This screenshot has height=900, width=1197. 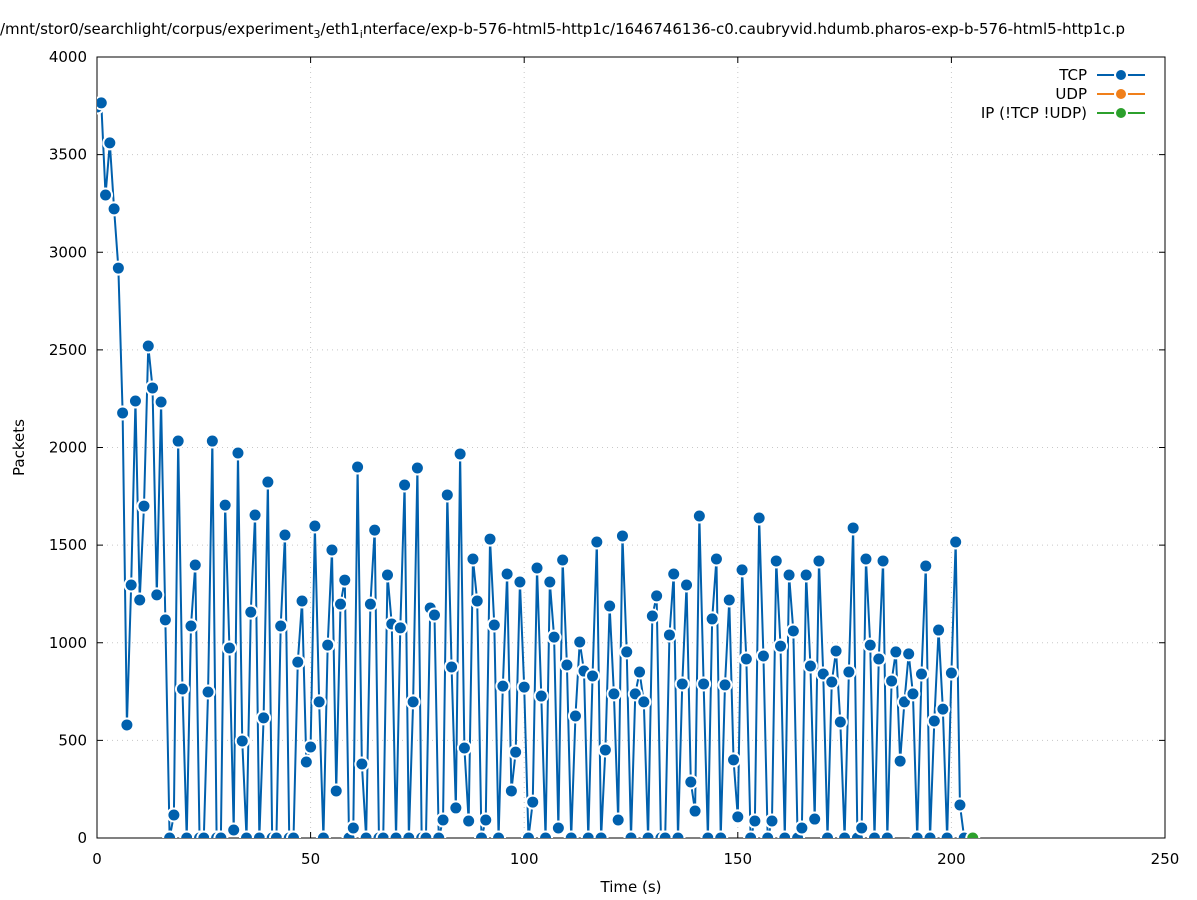 What do you see at coordinates (1121, 75) in the screenshot?
I see `legend-marker` at bounding box center [1121, 75].